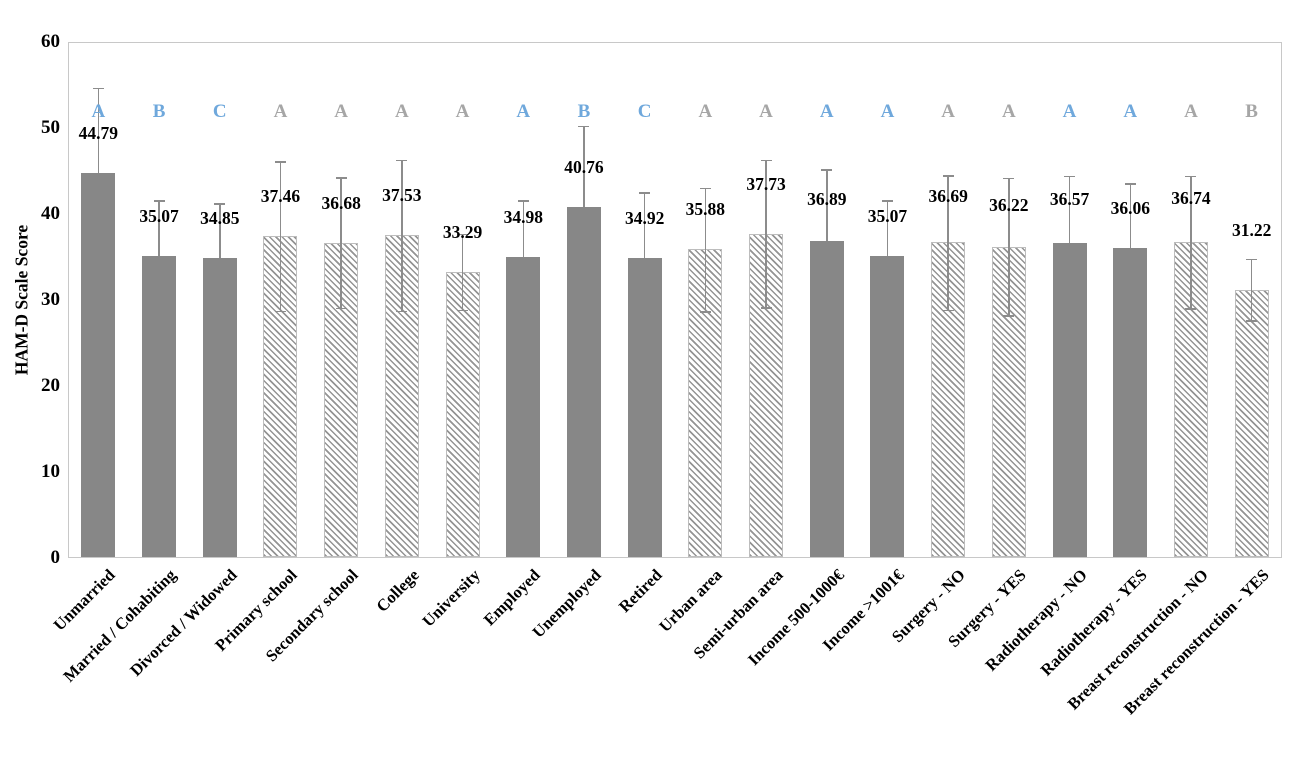 The height and width of the screenshot is (769, 1290). I want to click on bar-value-label: 36.69, so click(948, 196).